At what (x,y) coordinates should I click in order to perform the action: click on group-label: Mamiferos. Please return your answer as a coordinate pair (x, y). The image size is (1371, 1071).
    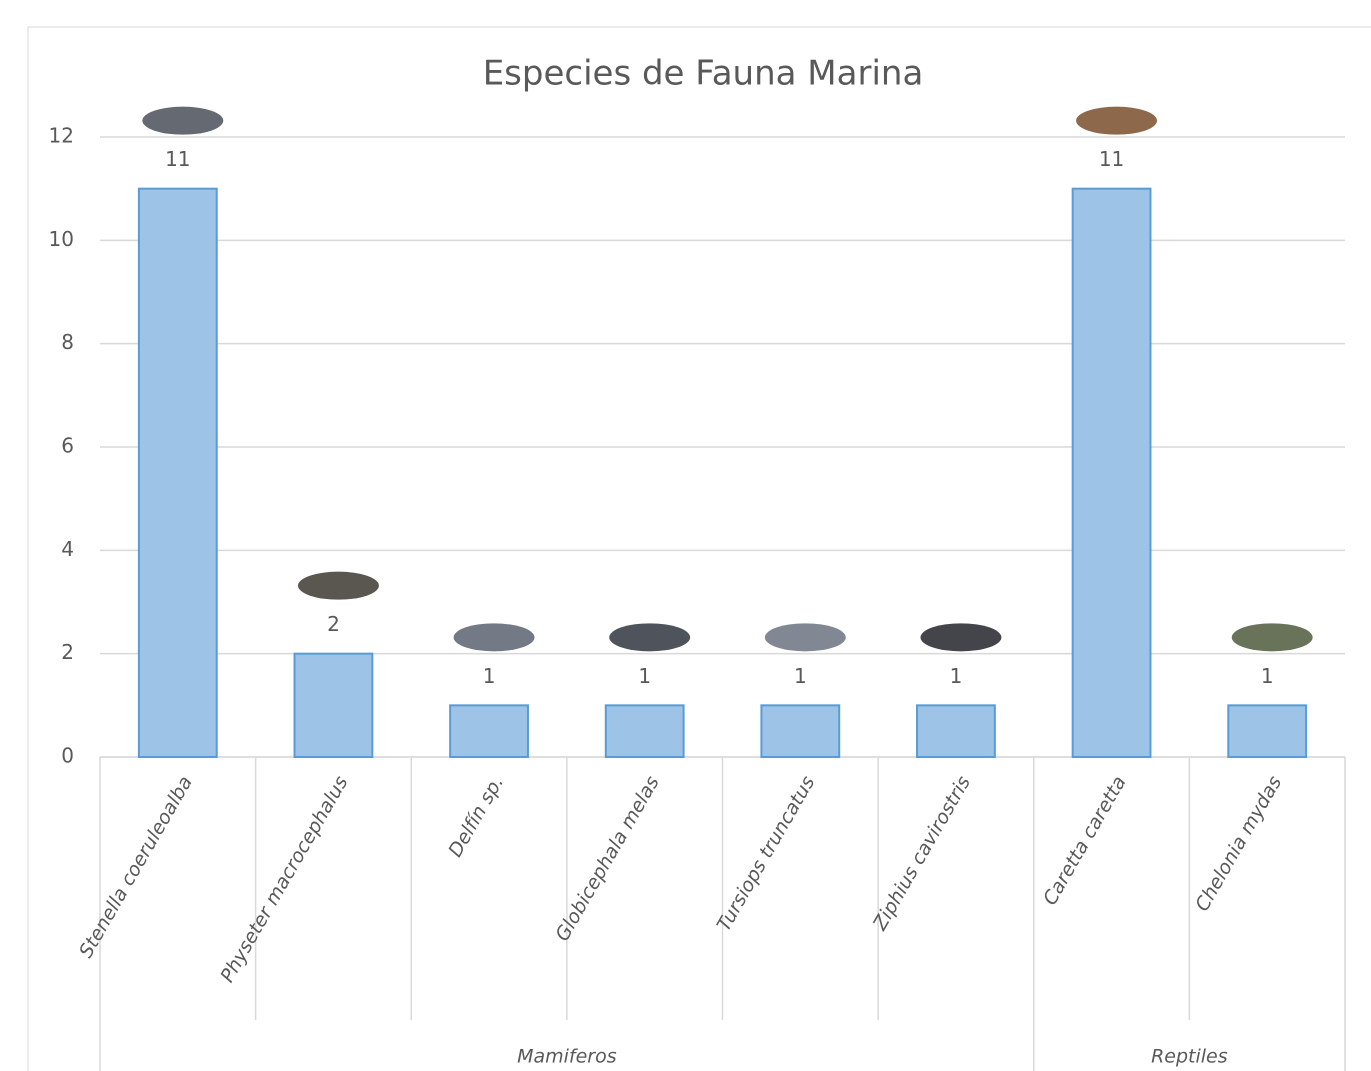
    Looking at the image, I should click on (567, 1057).